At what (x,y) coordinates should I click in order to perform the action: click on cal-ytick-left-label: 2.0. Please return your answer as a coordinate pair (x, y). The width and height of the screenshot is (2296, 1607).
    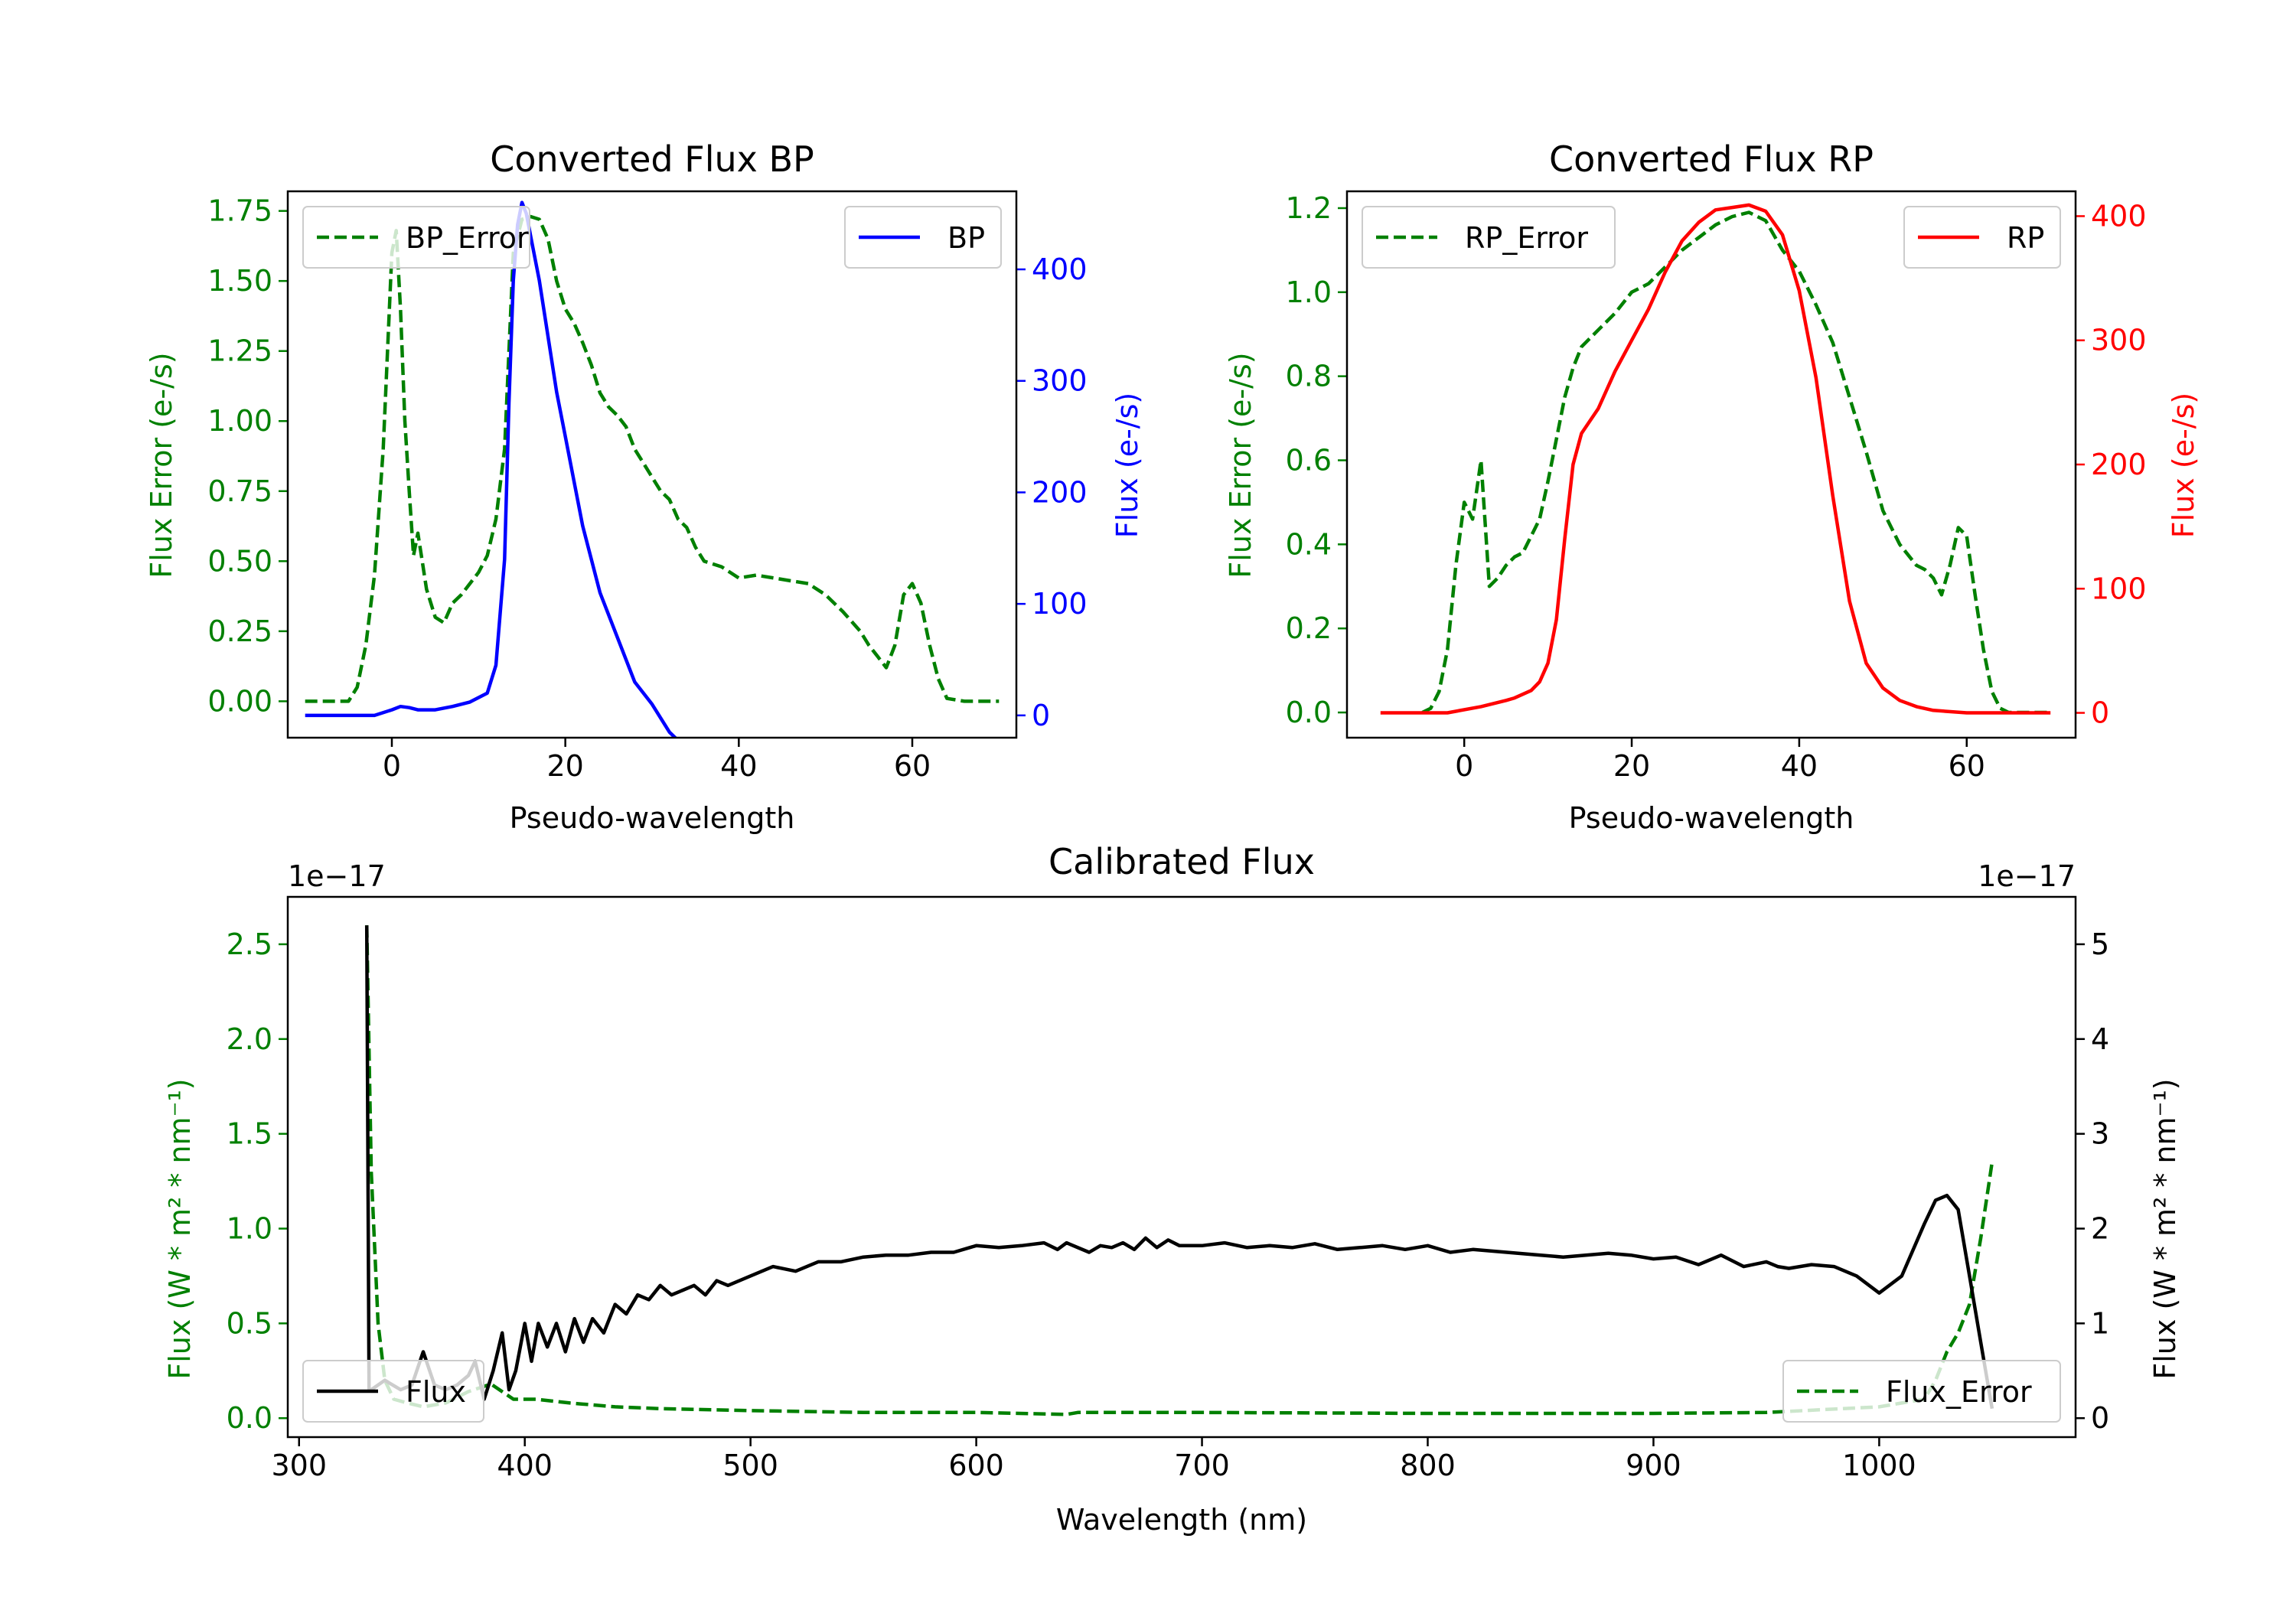
    Looking at the image, I should click on (249, 1039).